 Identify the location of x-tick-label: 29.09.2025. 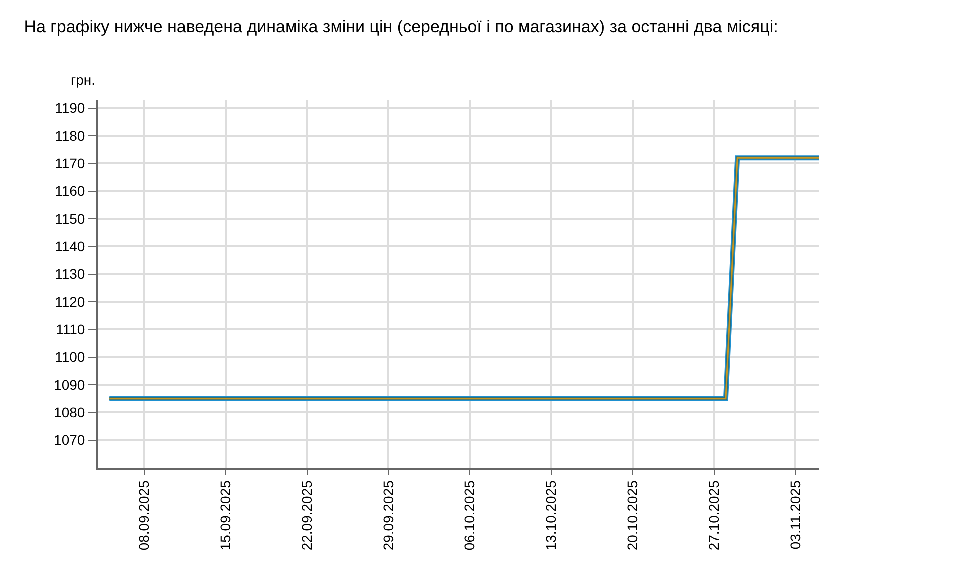
(388, 515).